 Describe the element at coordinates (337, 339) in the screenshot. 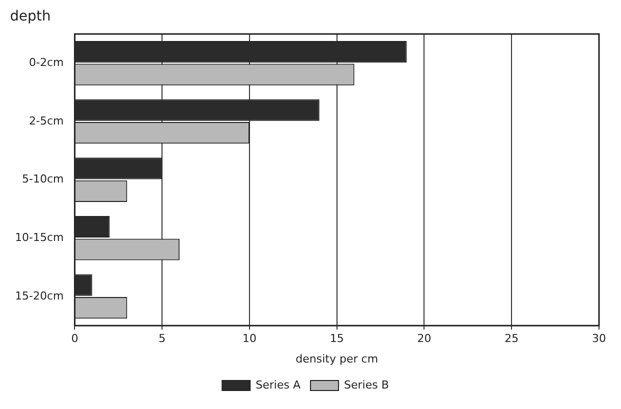

I see `x-tick-label: 15` at that location.